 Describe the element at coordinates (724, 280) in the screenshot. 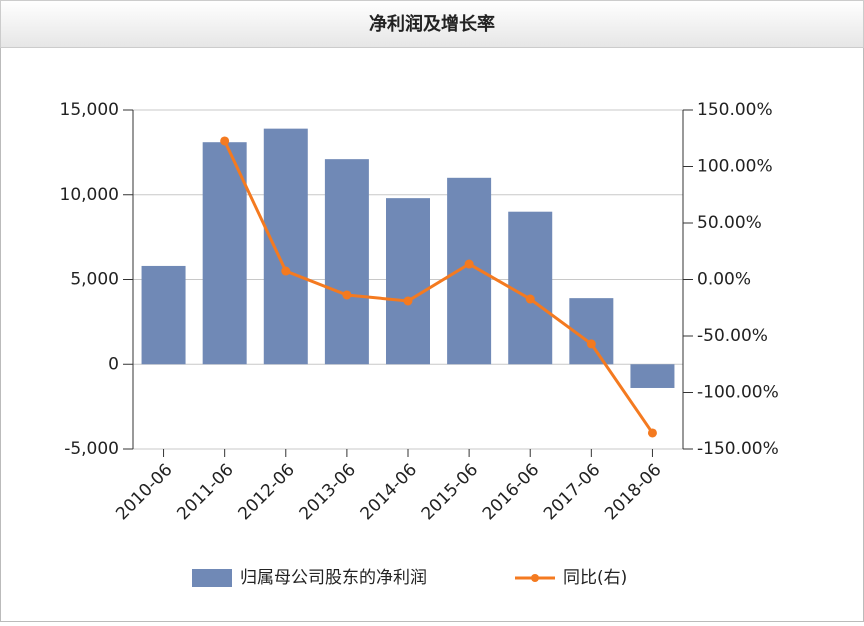

I see `y2-tick-label: 0.00%` at that location.